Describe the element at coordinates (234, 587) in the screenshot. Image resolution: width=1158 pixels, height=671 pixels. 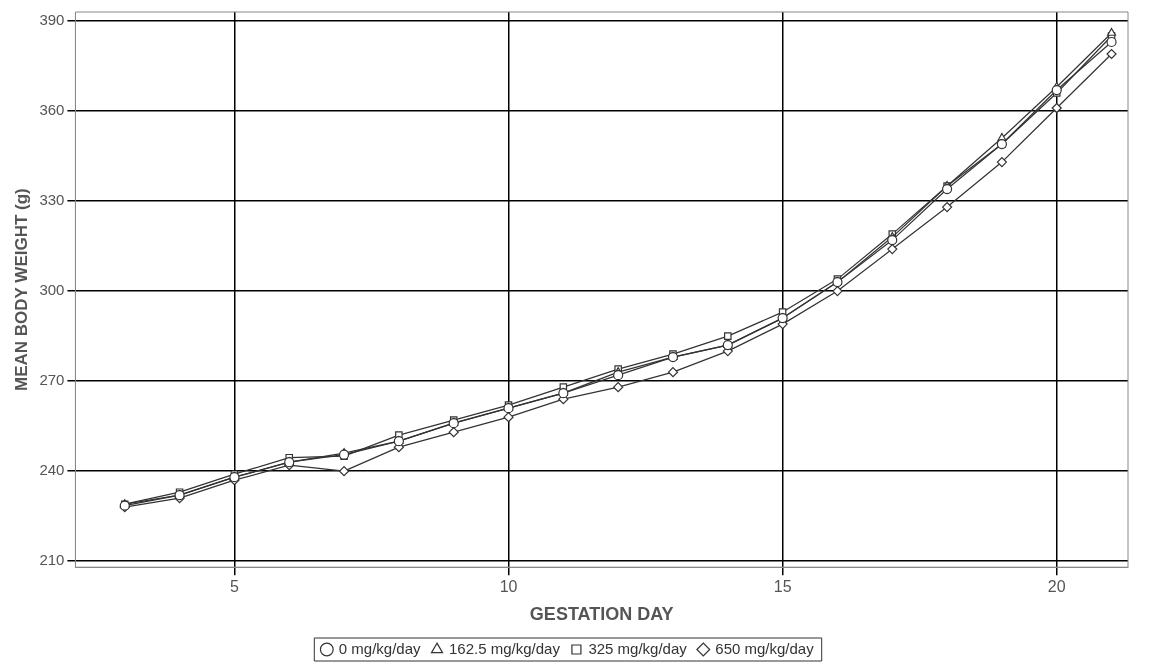
I see `x-tick-label: 5` at that location.